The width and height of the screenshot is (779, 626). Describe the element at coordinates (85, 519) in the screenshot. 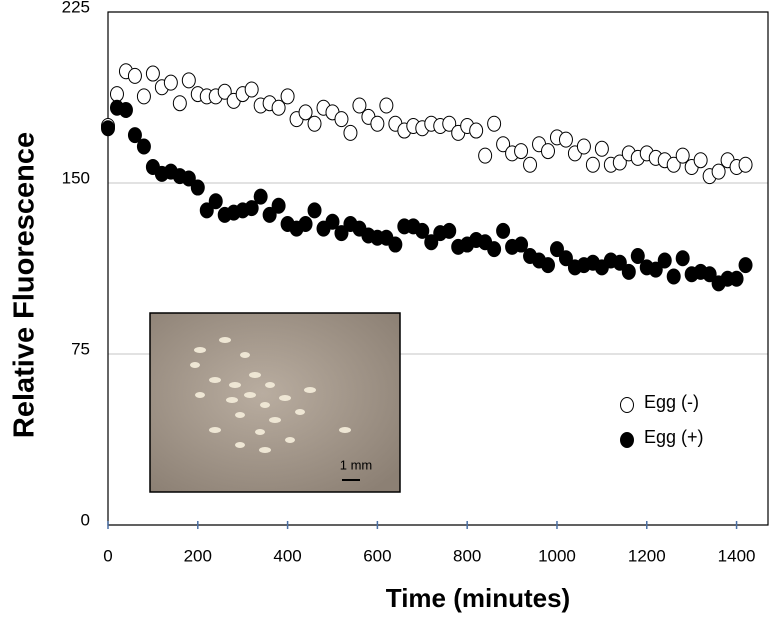

I see `y-tick-label: 0` at that location.